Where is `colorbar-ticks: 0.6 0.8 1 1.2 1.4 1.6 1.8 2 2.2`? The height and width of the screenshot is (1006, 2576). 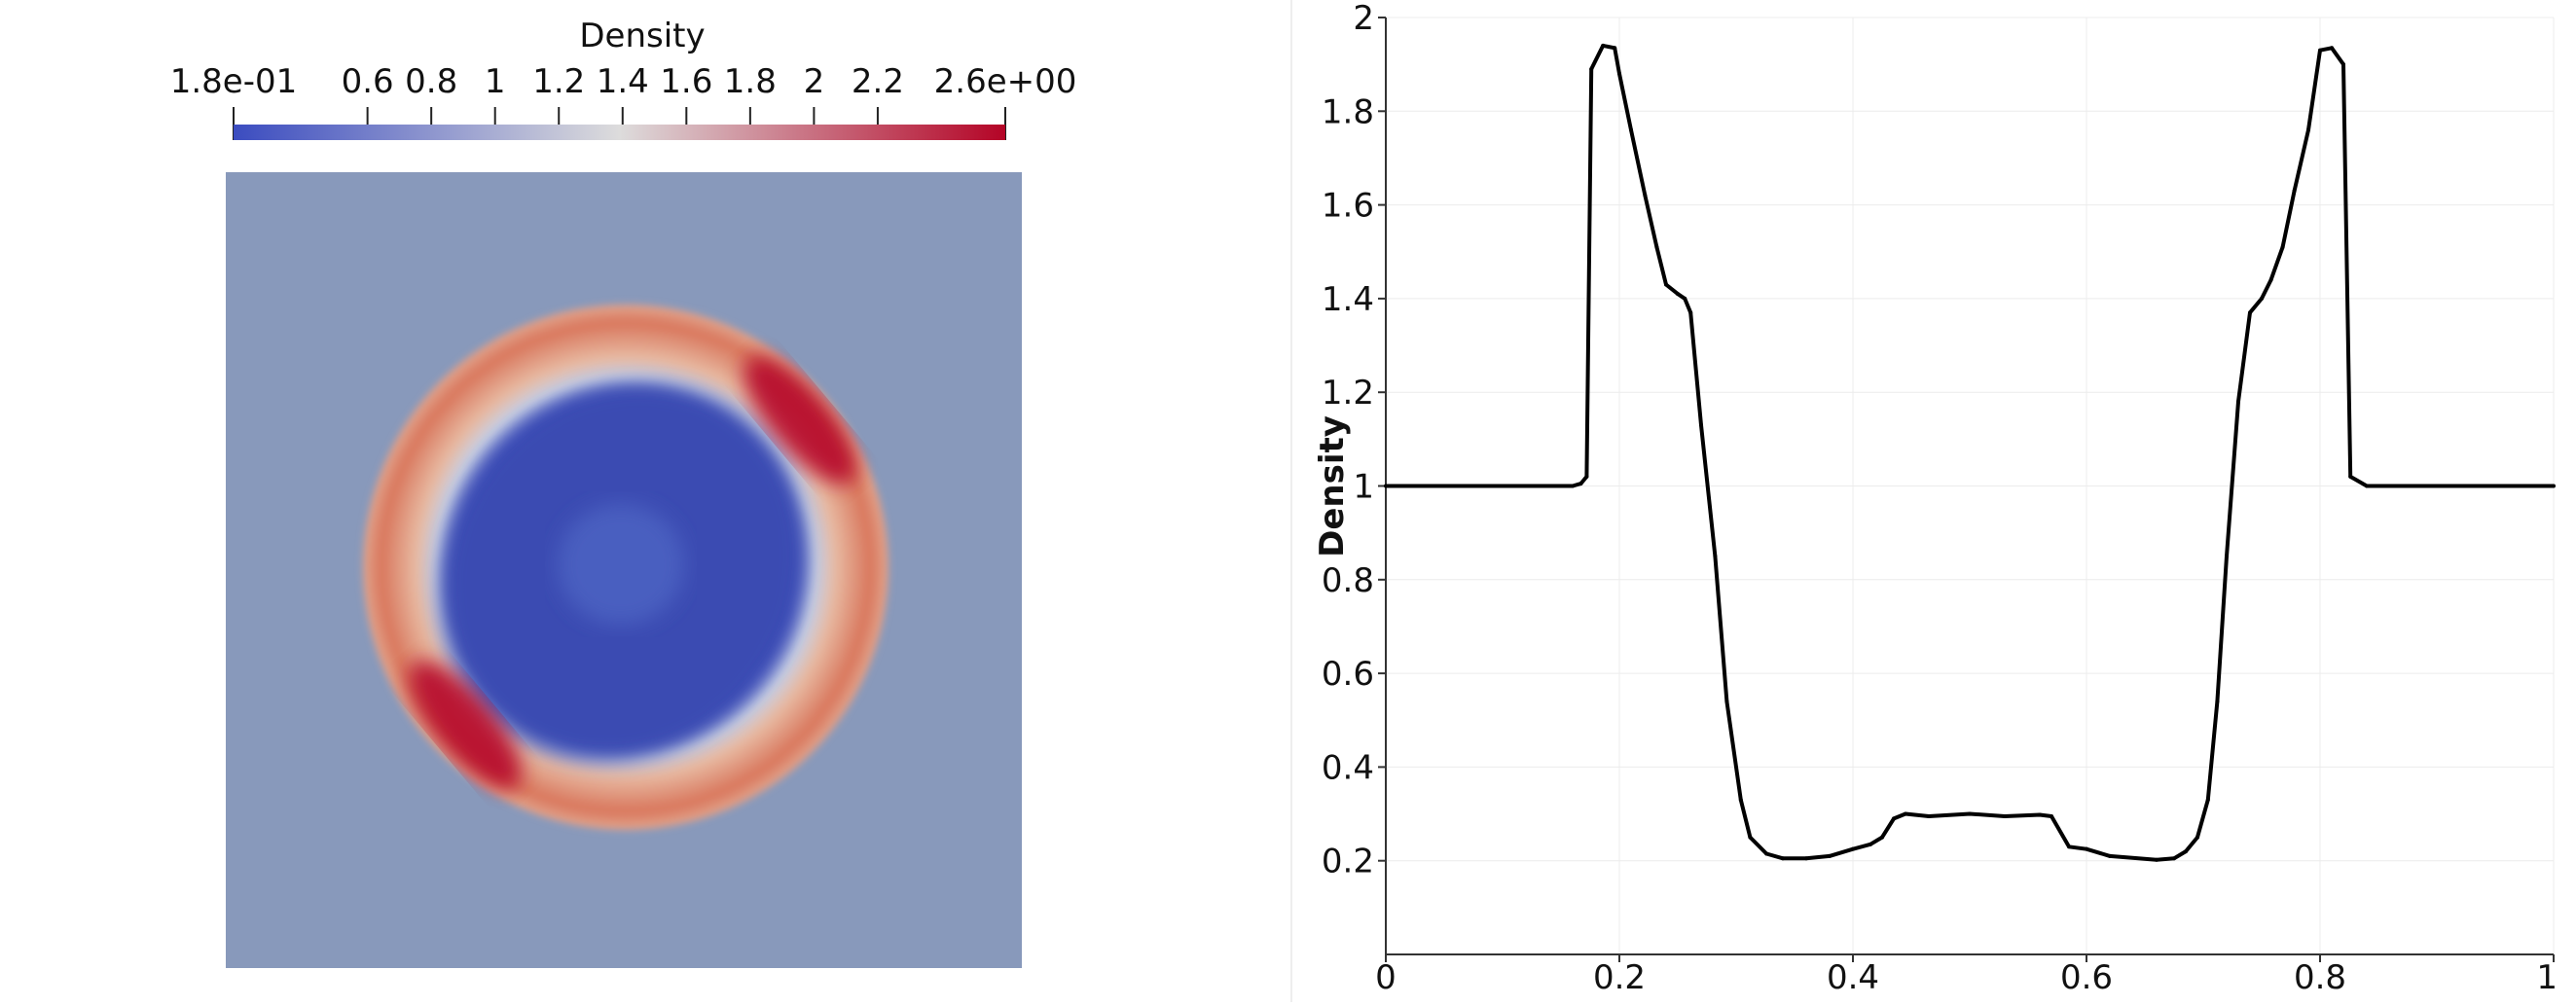 colorbar-ticks: 0.6 0.8 1 1.2 1.4 1.6 1.8 2 2.2 is located at coordinates (619, 101).